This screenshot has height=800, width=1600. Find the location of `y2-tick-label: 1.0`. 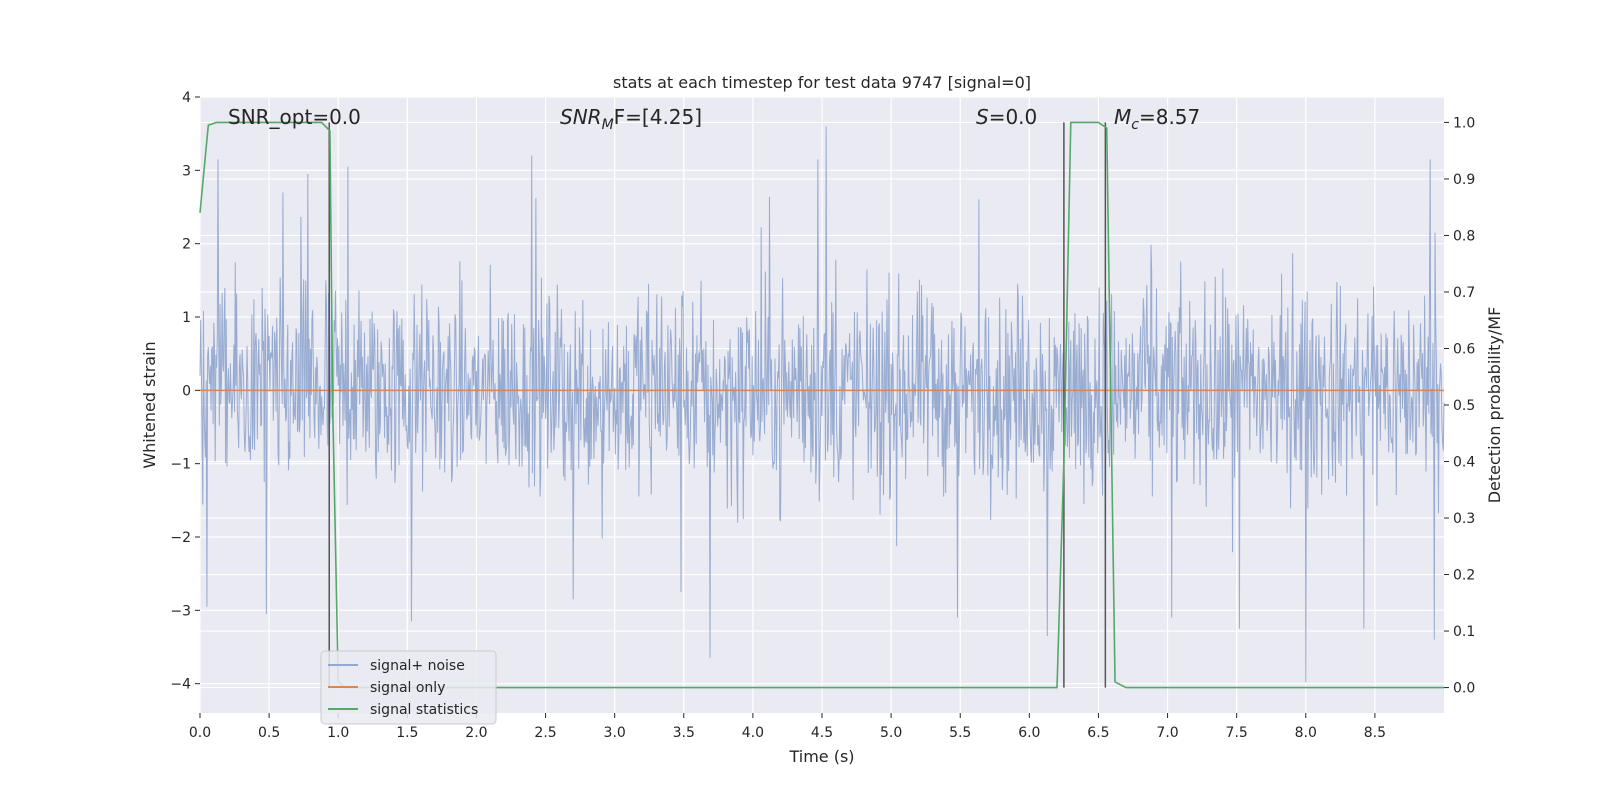

y2-tick-label: 1.0 is located at coordinates (1464, 123).